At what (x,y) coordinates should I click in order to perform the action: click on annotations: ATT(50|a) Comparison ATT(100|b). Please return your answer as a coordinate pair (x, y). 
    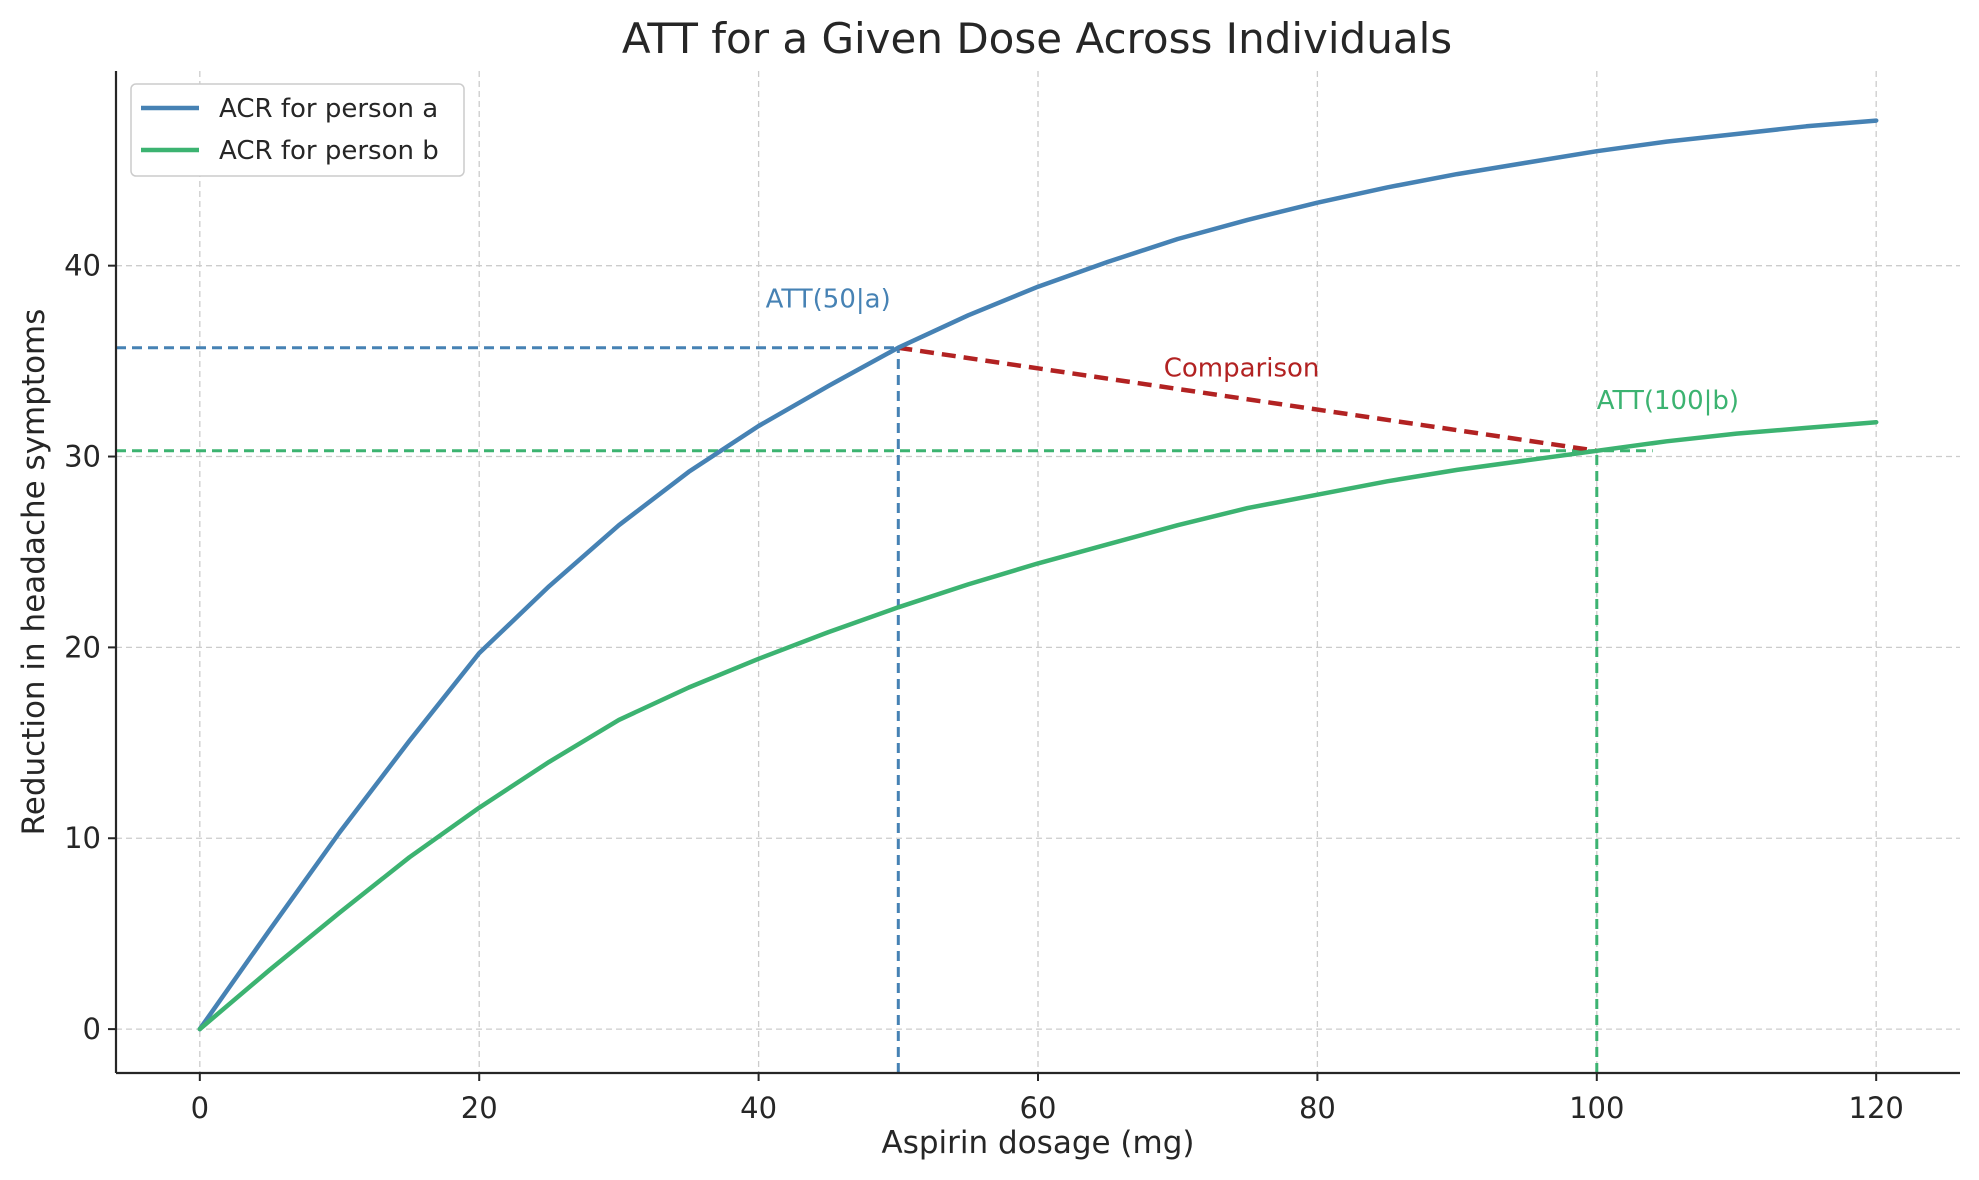
    Looking at the image, I should click on (1252, 350).